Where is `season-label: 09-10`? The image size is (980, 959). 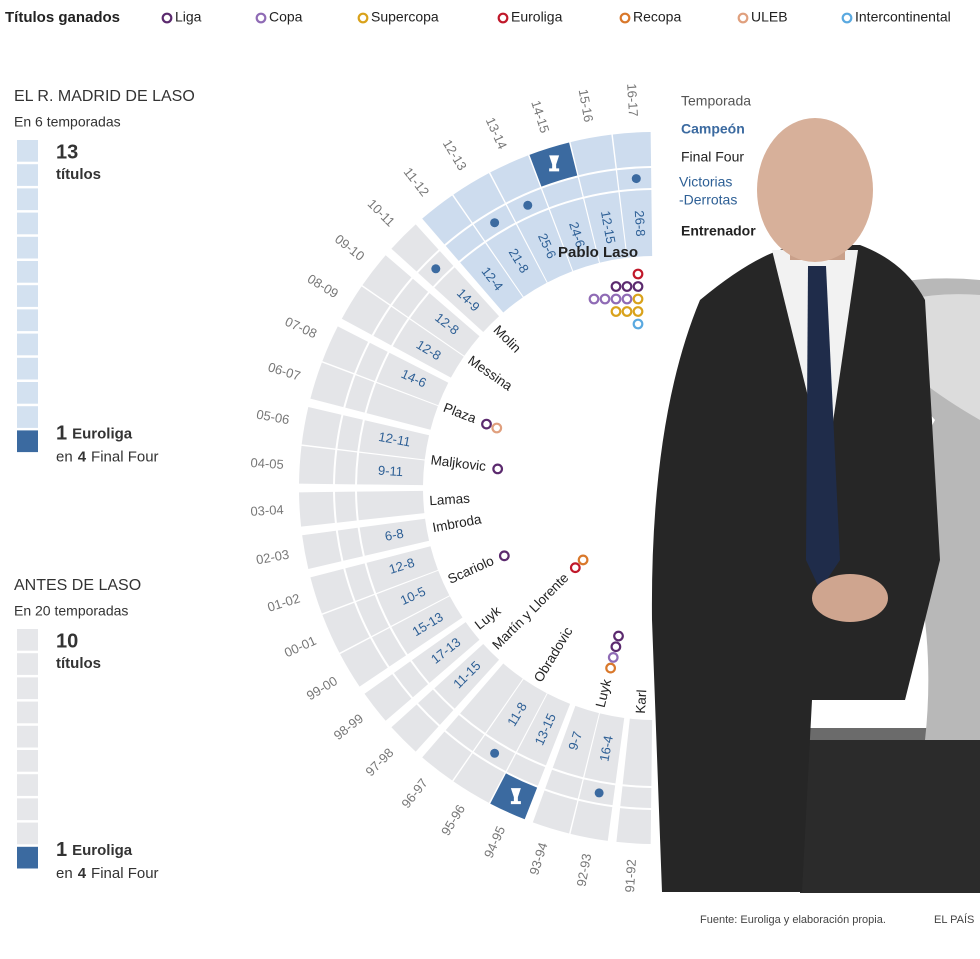
season-label: 09-10 is located at coordinates (349, 247).